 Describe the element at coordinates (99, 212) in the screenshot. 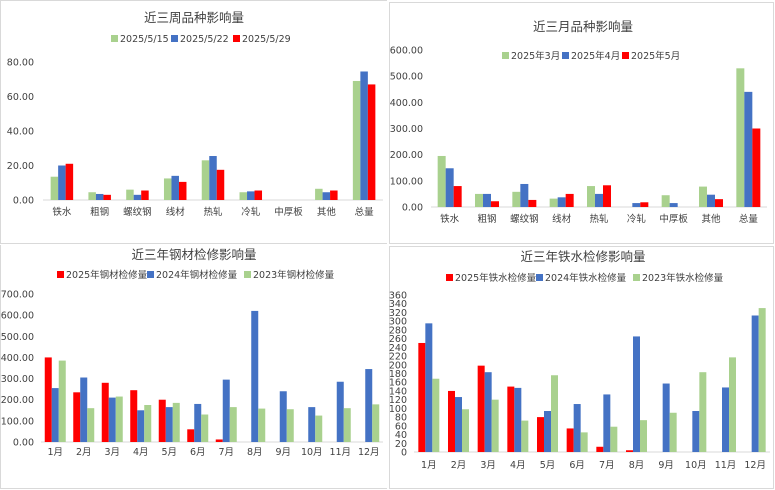

I see `x-tick-label: 粗钢` at that location.